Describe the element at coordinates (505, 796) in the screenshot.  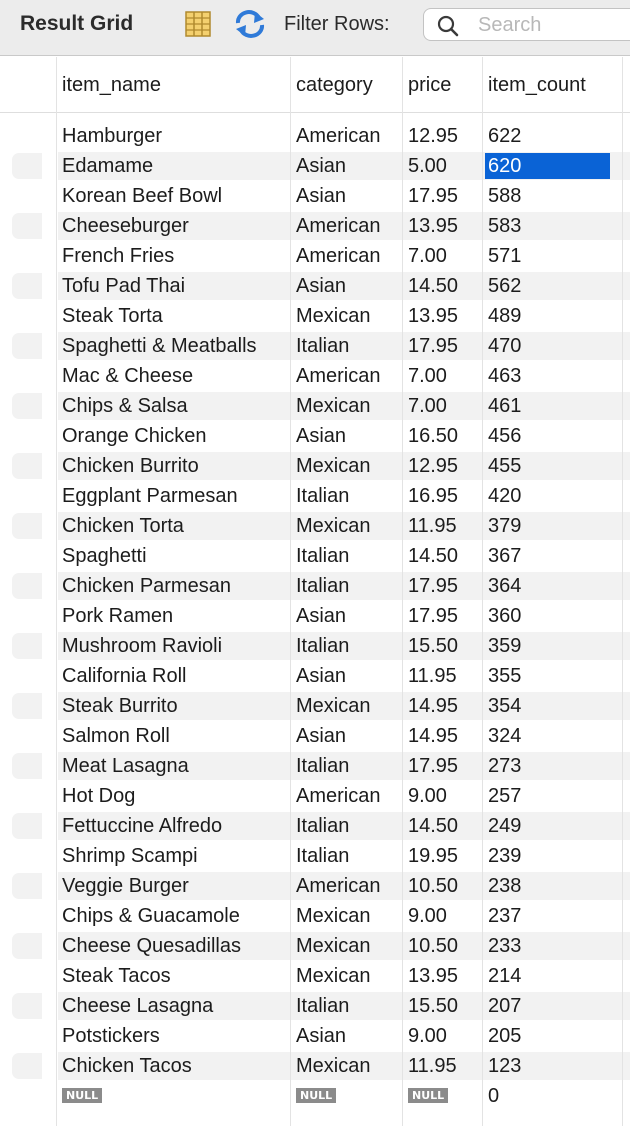
I see `cell-item-count: 257` at that location.